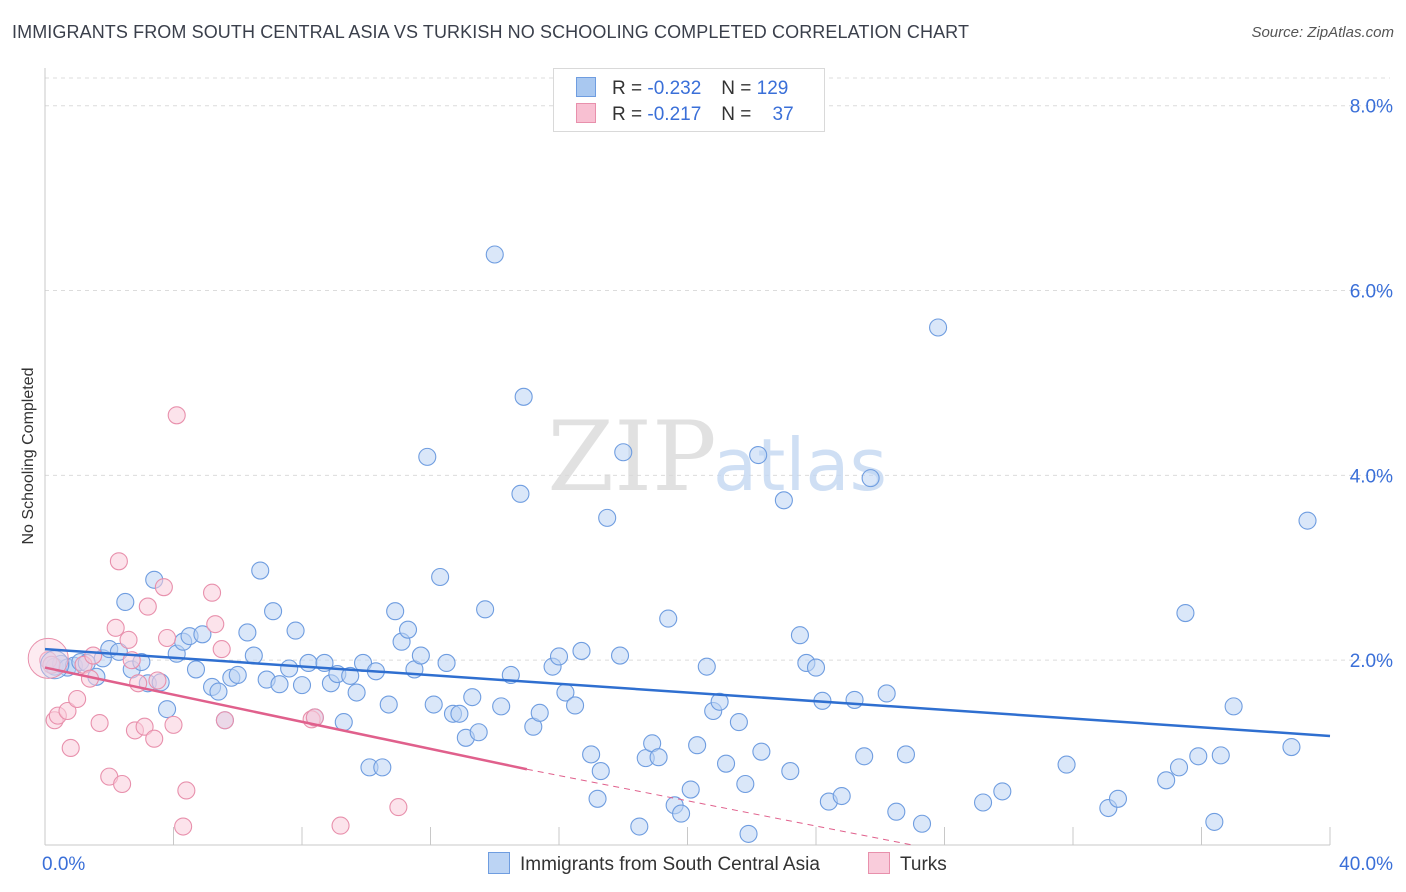  What do you see at coordinates (627, 88) in the screenshot?
I see `legend-r-label: R =` at bounding box center [627, 88].